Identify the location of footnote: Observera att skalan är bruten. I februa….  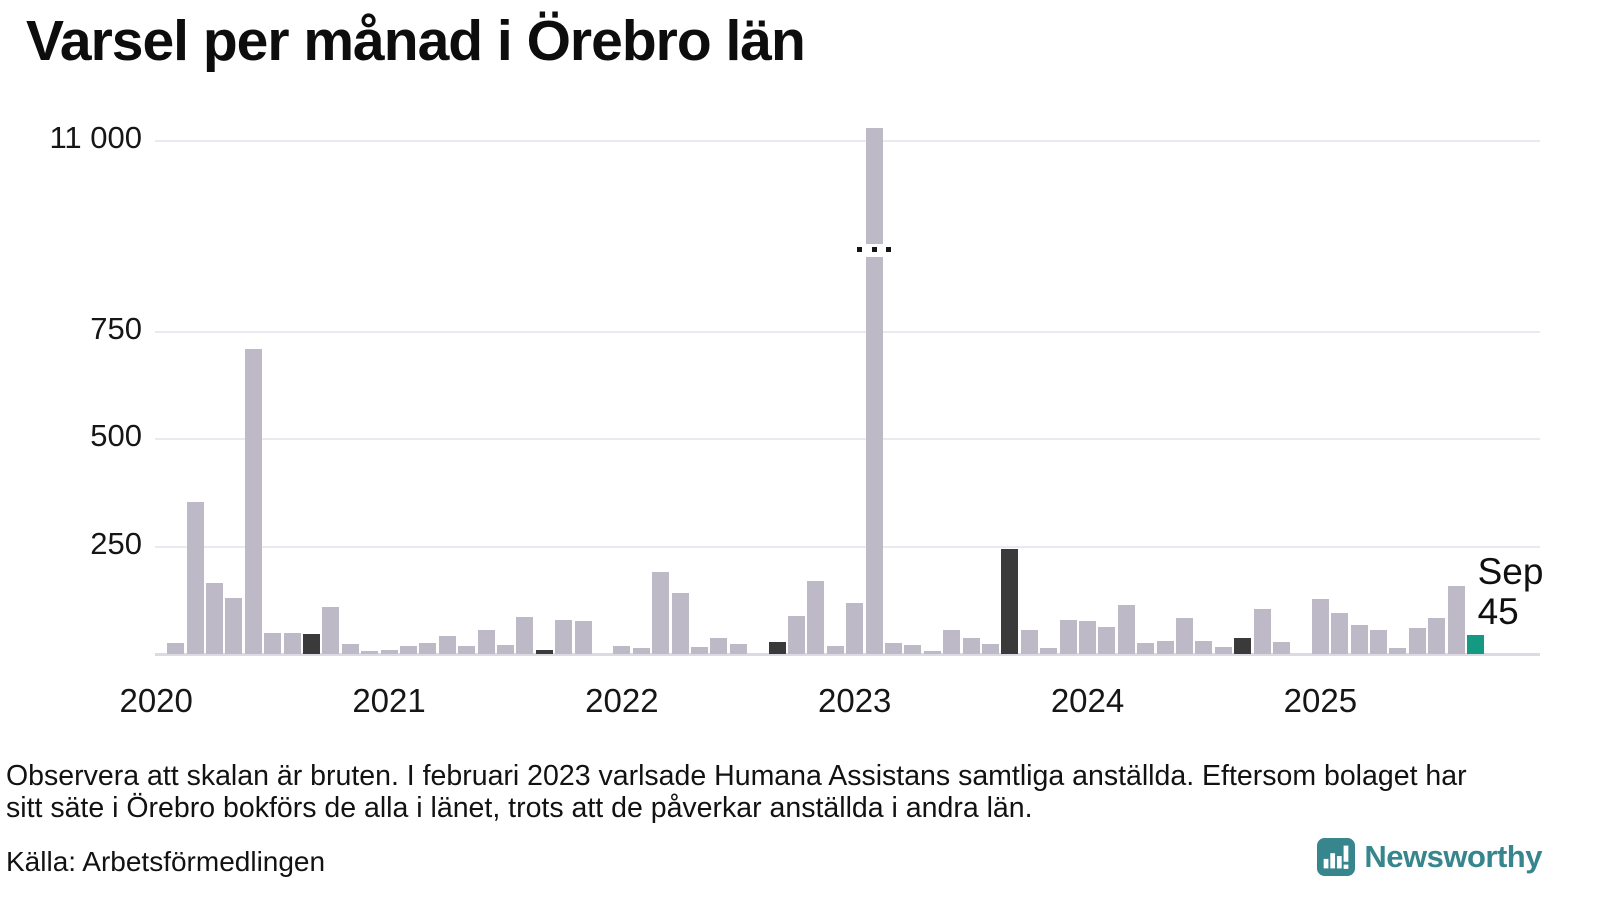
(801, 792).